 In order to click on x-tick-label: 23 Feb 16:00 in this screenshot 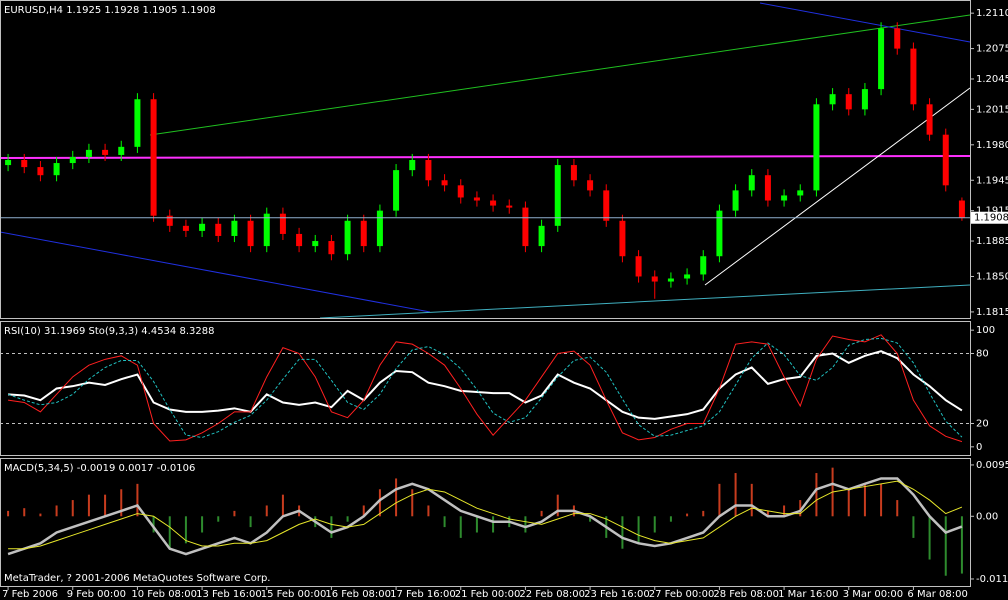, I will do `click(617, 594)`.